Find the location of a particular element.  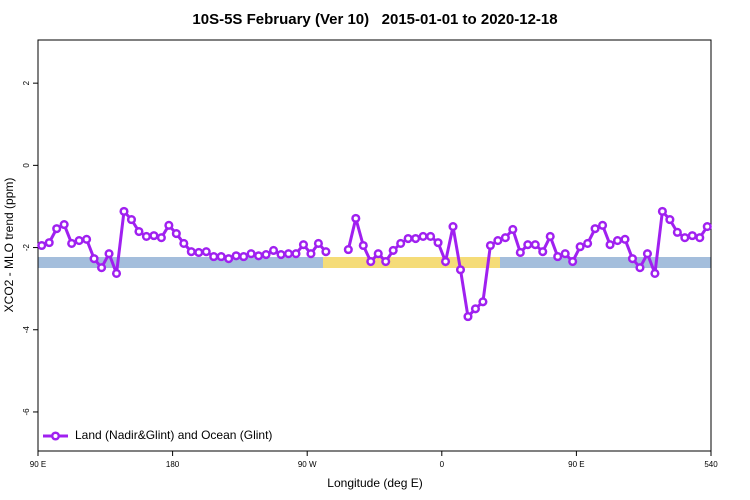

y-tick-label: -6 is located at coordinates (26, 412).